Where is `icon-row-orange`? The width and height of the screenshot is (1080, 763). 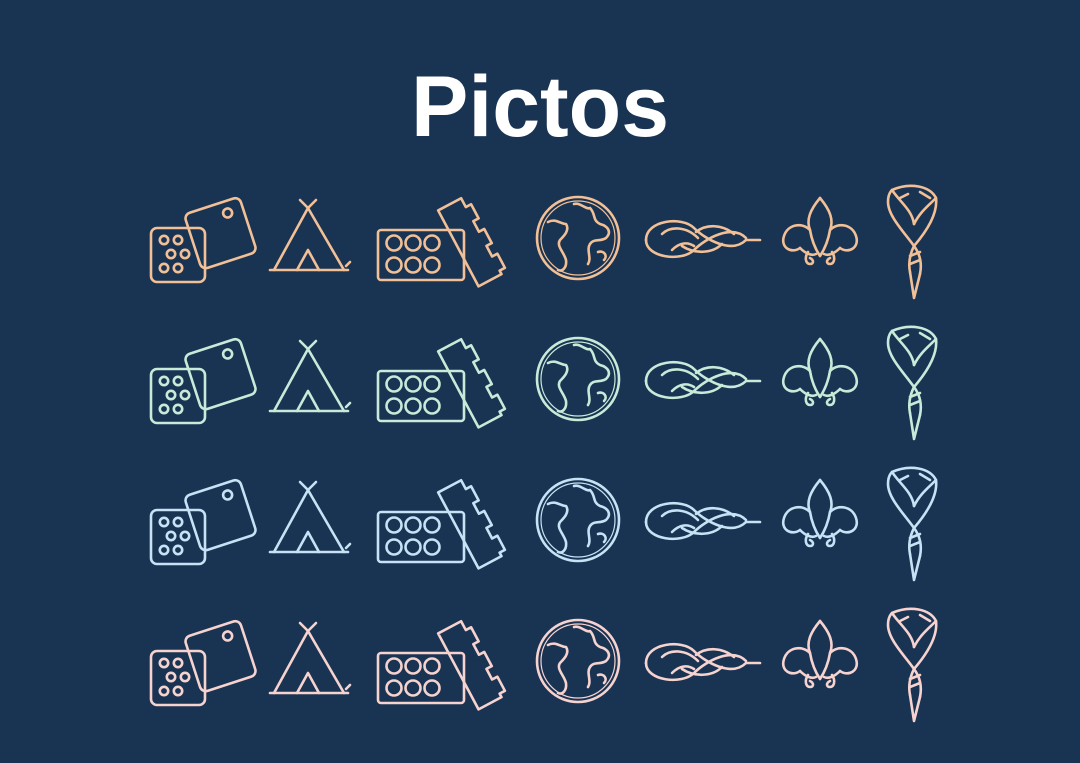 icon-row-orange is located at coordinates (543, 250).